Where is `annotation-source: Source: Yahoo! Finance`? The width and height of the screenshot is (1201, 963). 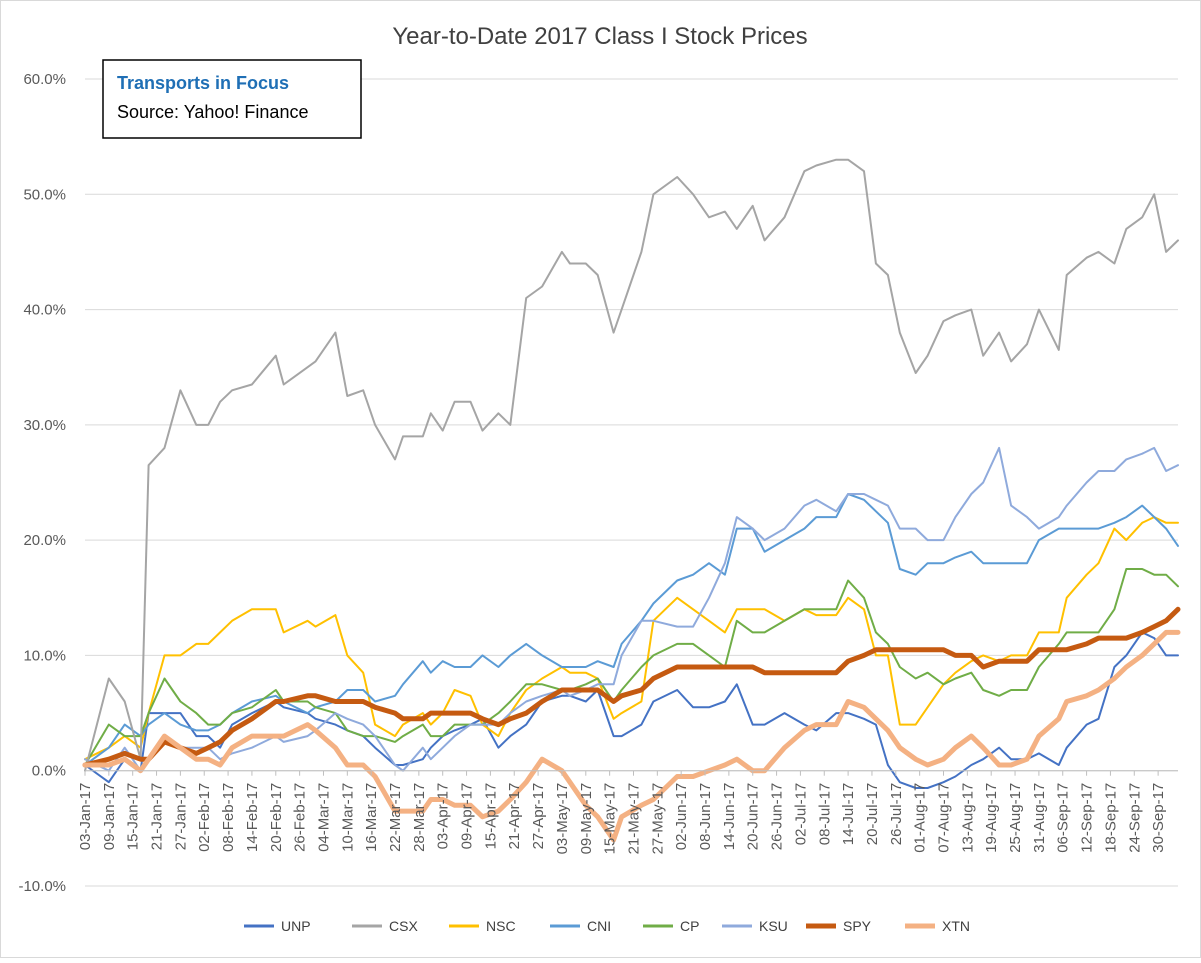 annotation-source: Source: Yahoo! Finance is located at coordinates (212, 112).